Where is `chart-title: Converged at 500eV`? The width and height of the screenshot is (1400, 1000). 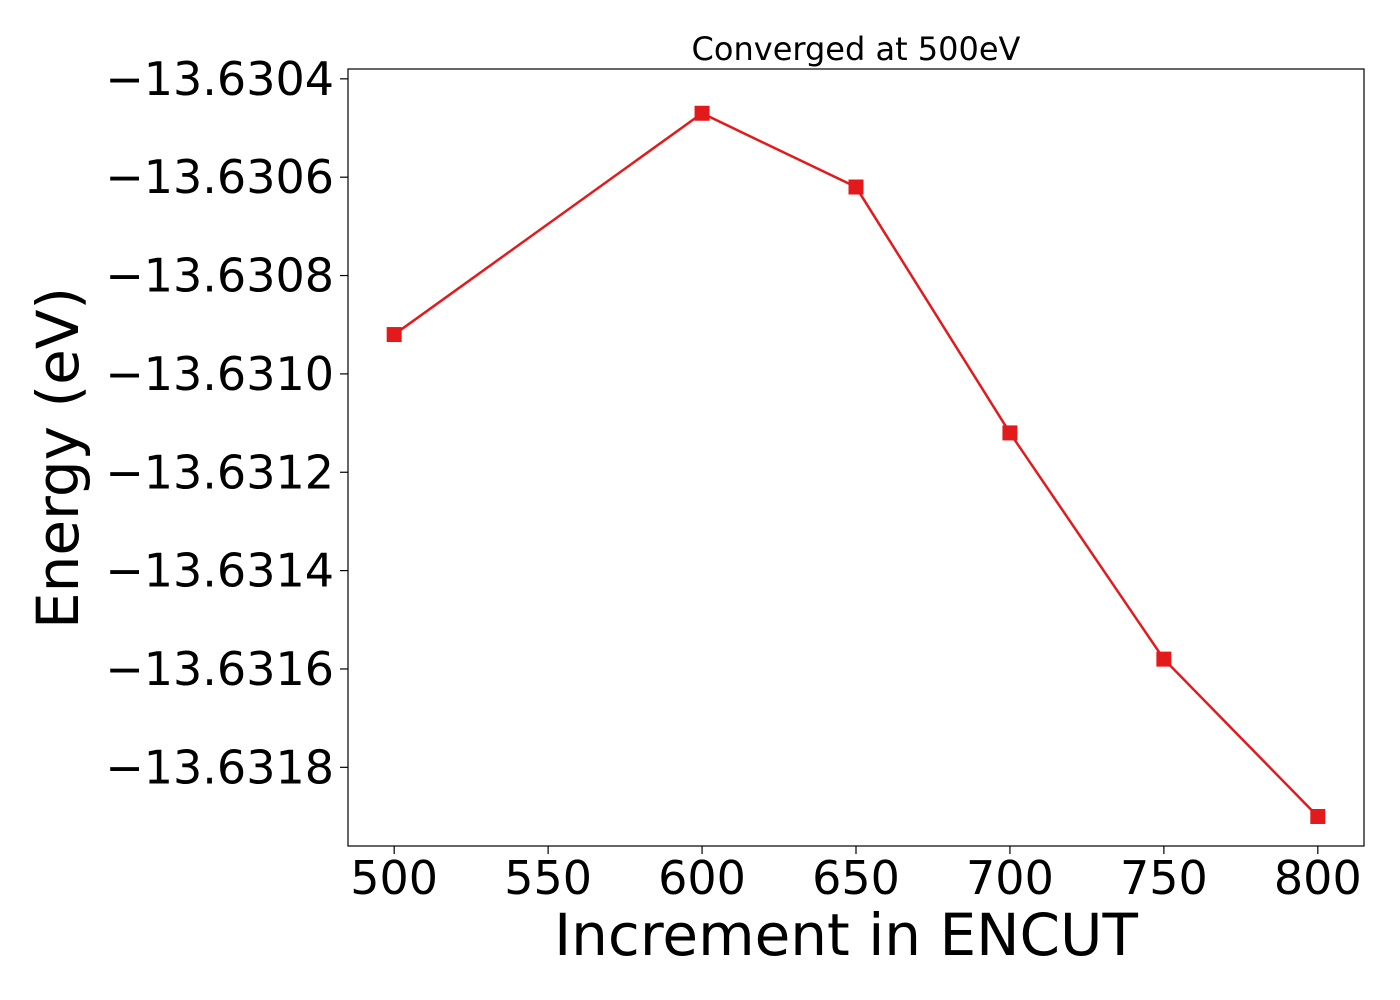
chart-title: Converged at 500eV is located at coordinates (856, 49).